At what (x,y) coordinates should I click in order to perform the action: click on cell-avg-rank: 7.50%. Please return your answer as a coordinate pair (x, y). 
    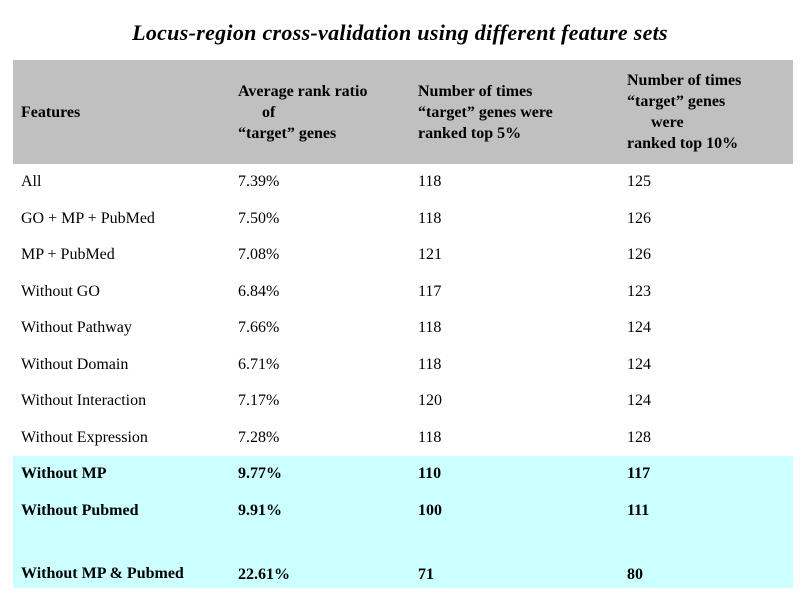
    Looking at the image, I should click on (259, 218).